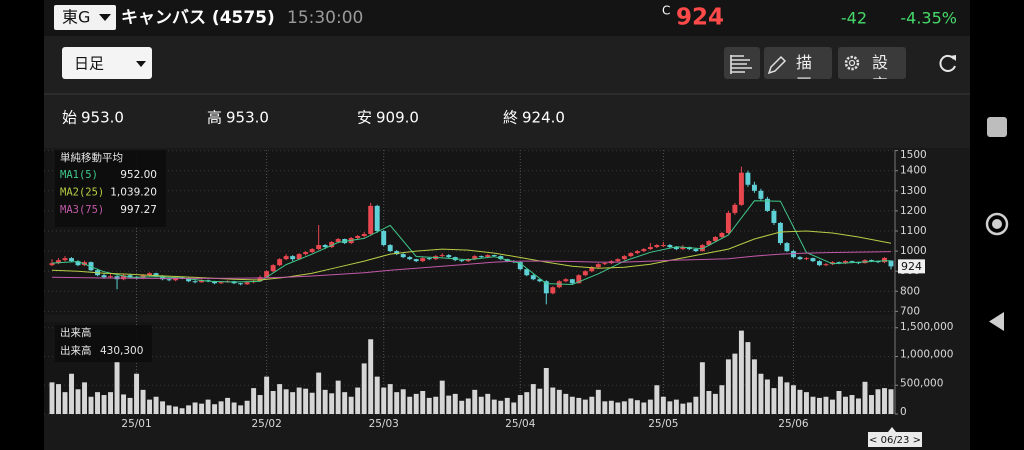 Image resolution: width=1024 pixels, height=450 pixels. I want to click on volume-legend-value: 430,300, so click(121, 351).